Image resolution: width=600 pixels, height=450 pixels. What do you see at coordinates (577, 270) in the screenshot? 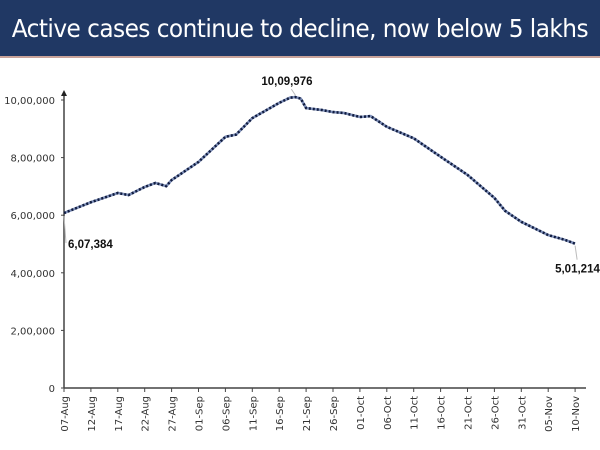
I see `annotation-label: 5,01,214` at bounding box center [577, 270].